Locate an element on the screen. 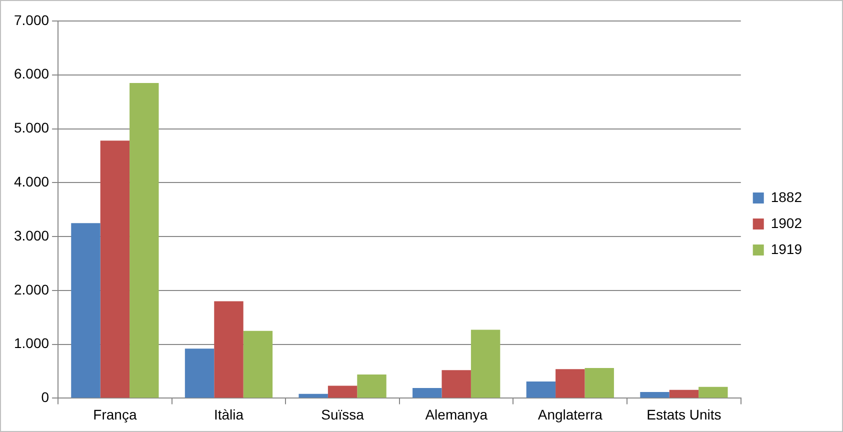 Image resolution: width=843 pixels, height=432 pixels. x-tick-label: Suïssa is located at coordinates (342, 414).